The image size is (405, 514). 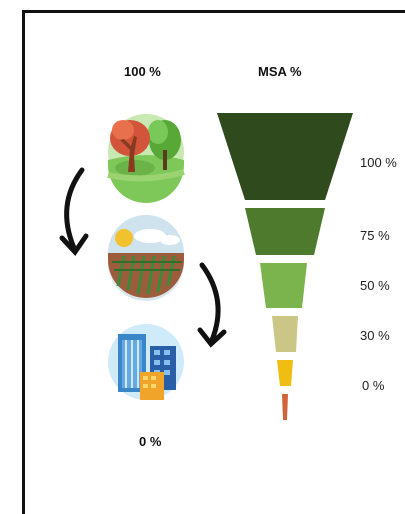 What do you see at coordinates (280, 71) in the screenshot?
I see `msa-header: MSA %` at bounding box center [280, 71].